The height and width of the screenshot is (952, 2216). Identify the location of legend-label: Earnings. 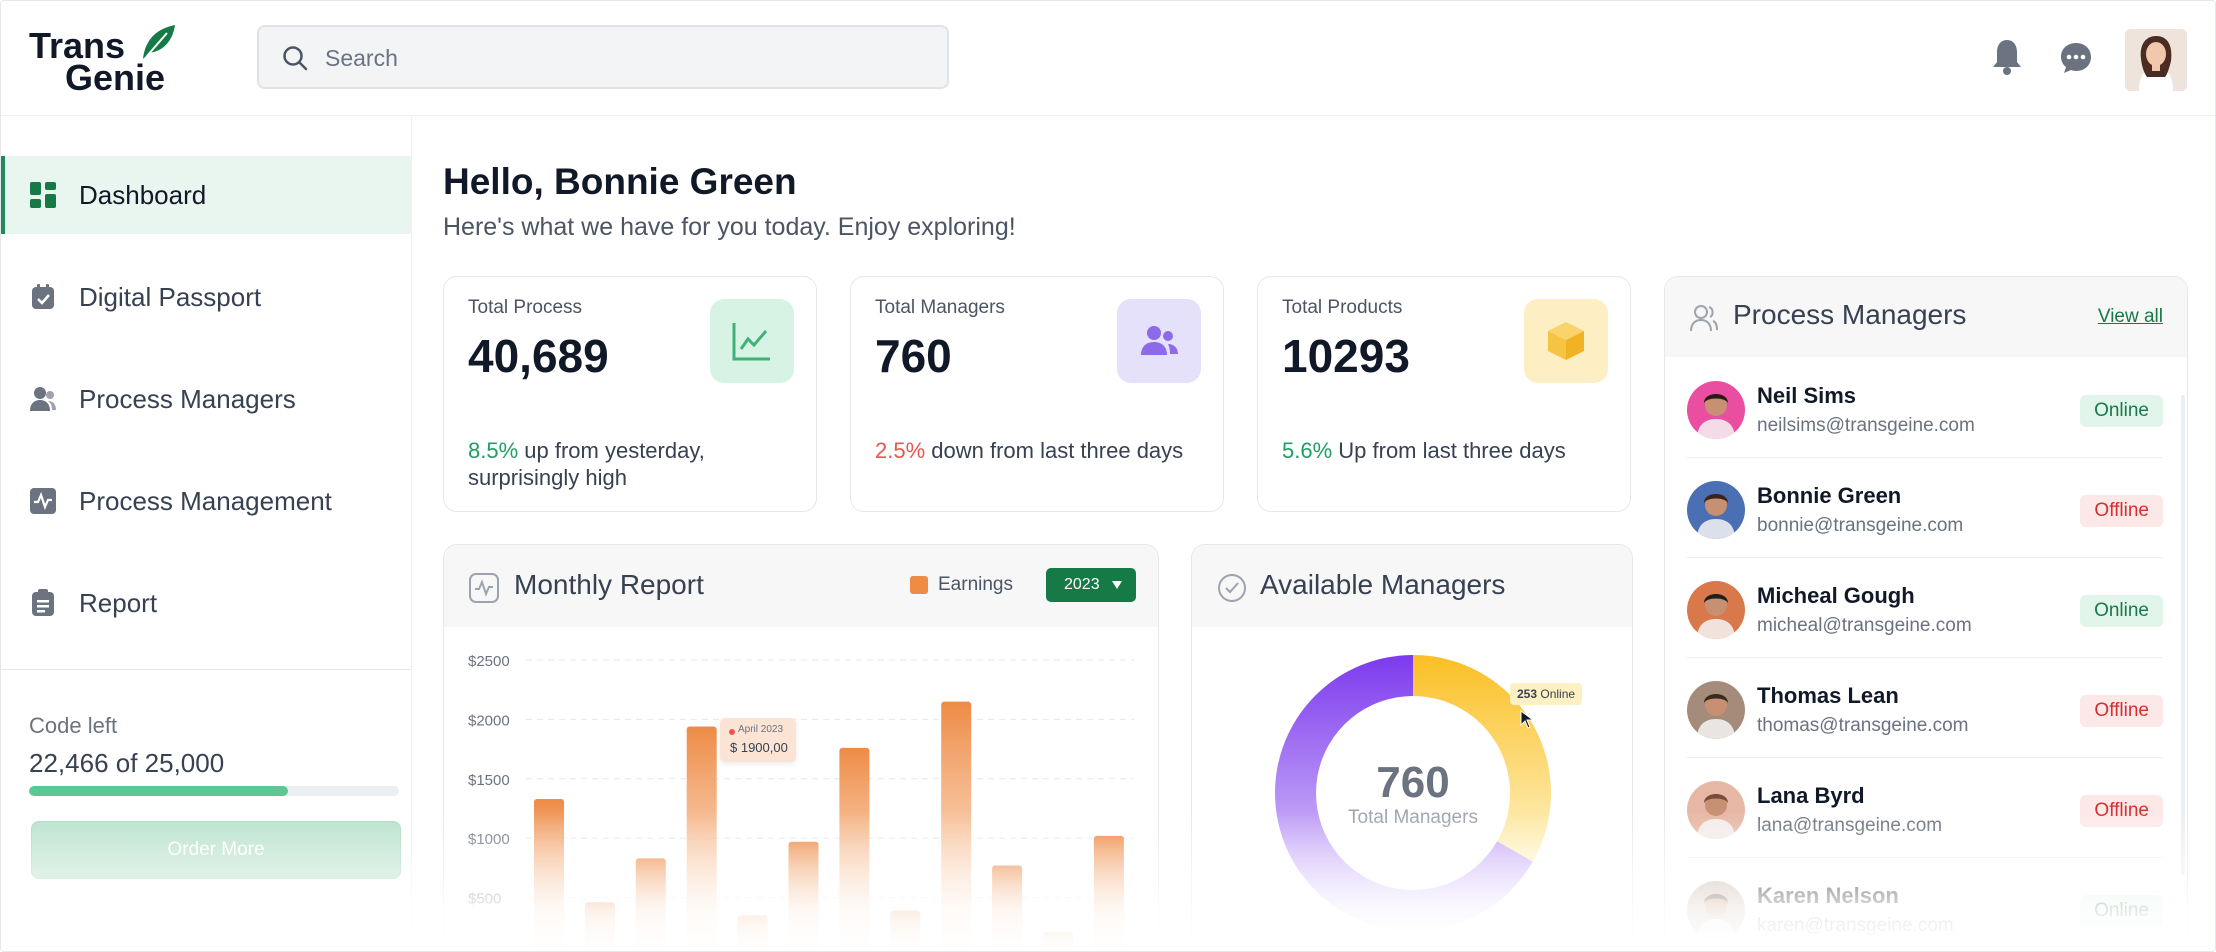
(975, 584).